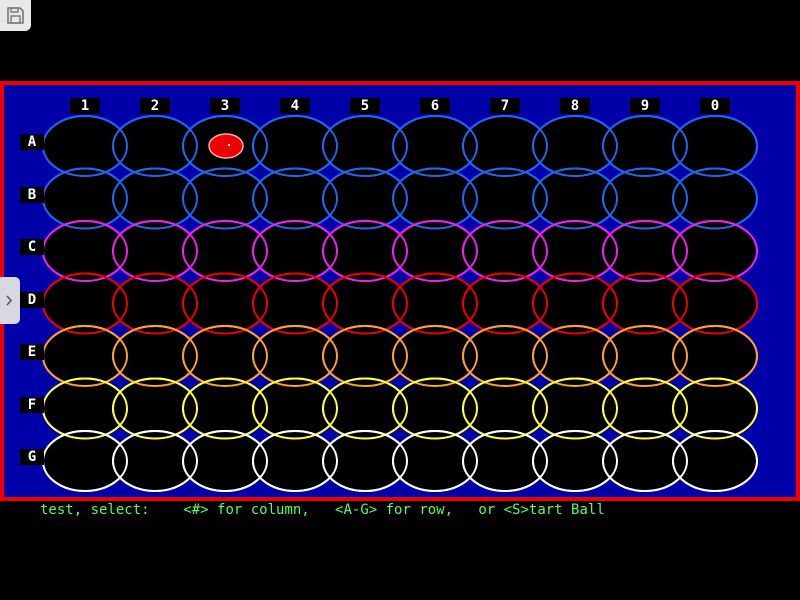  Describe the element at coordinates (365, 106) in the screenshot. I see `column-label: 5` at that location.